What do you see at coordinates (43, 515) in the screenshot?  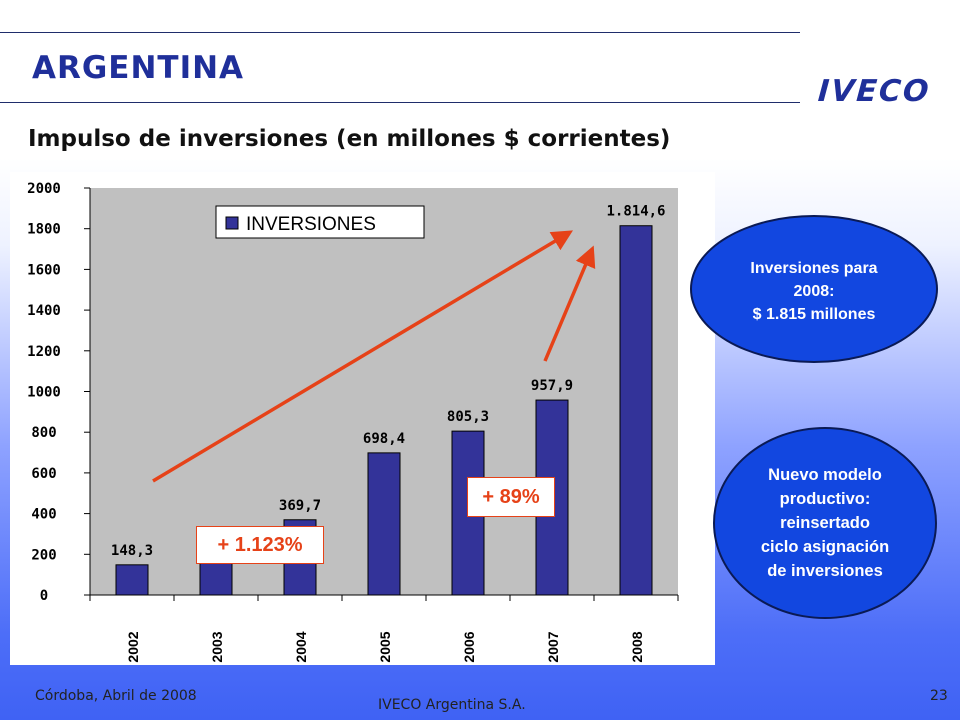 I see `y-tick-label: 400` at bounding box center [43, 515].